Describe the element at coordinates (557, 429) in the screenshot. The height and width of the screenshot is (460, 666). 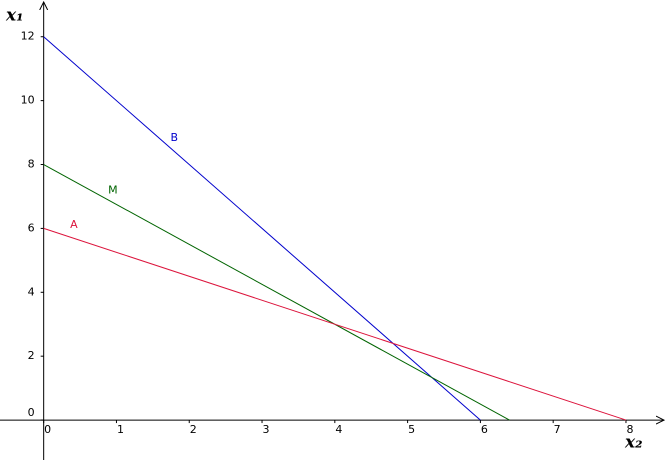
I see `x-tick-label: 7` at that location.